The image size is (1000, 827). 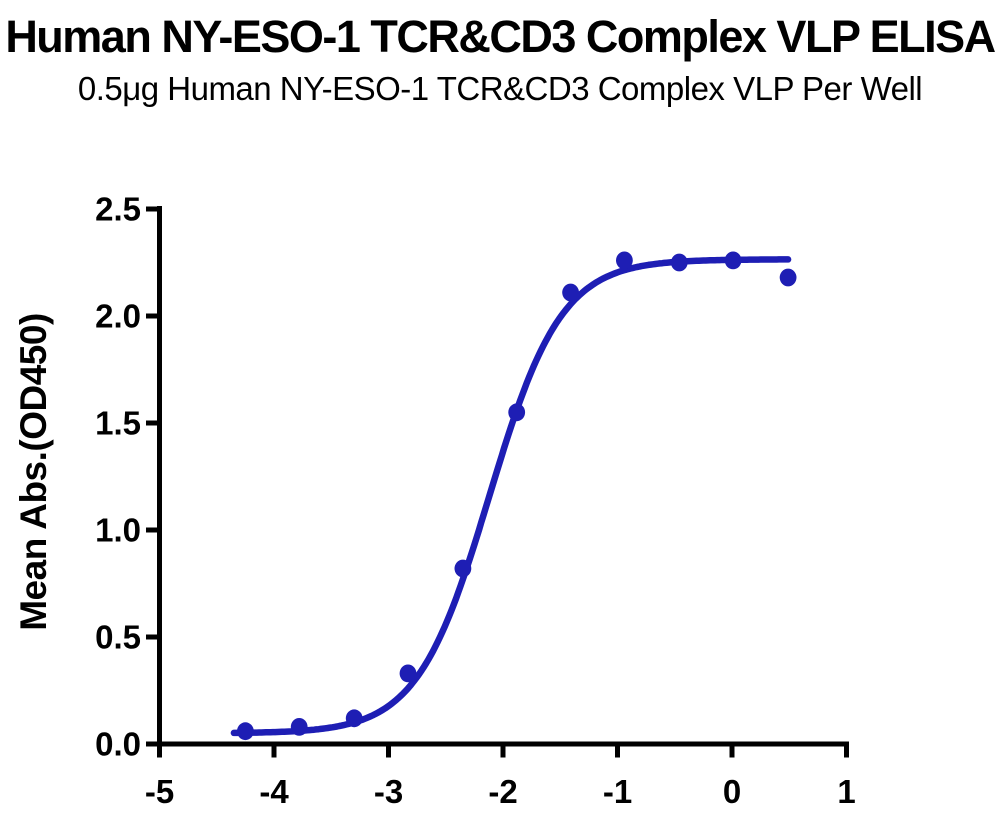 I want to click on x-tick-label: -5, so click(x=159, y=791).